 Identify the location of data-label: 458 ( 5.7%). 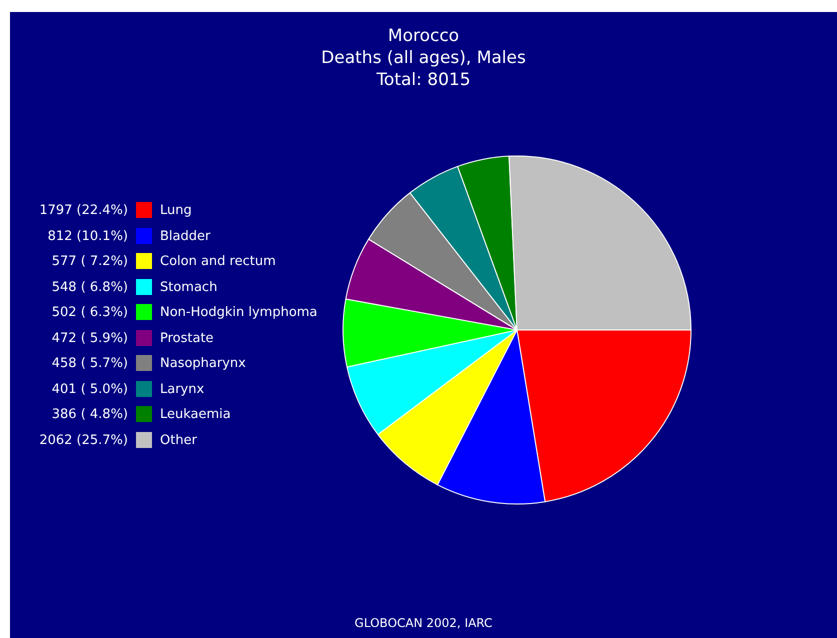
(89, 363).